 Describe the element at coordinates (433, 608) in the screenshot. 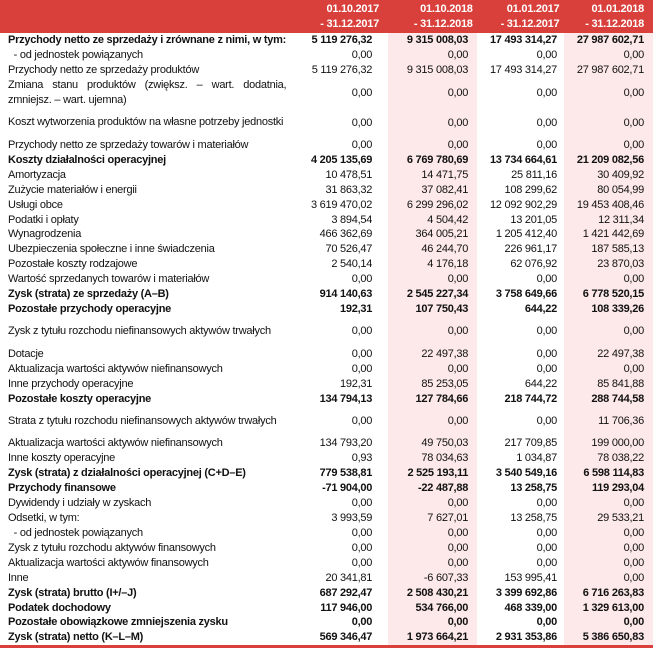

I see `value-cell: 534 766,00` at that location.